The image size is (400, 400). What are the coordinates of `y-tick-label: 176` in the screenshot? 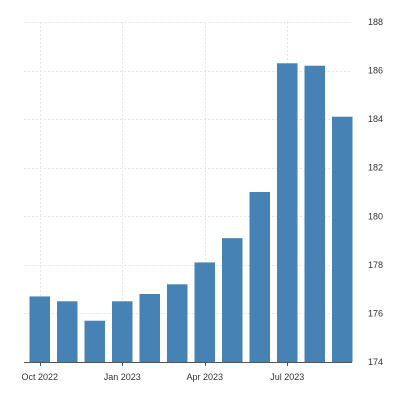 It's located at (375, 313).